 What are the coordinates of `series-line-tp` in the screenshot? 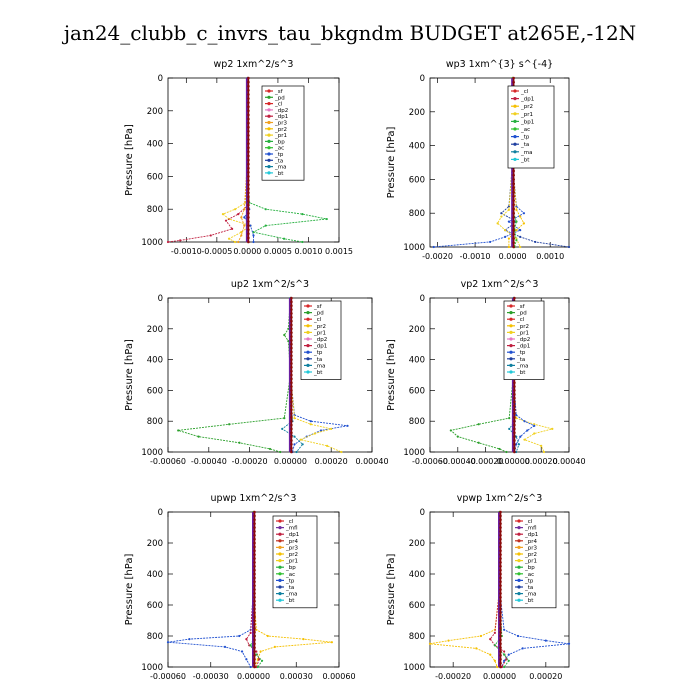 It's located at (534, 590).